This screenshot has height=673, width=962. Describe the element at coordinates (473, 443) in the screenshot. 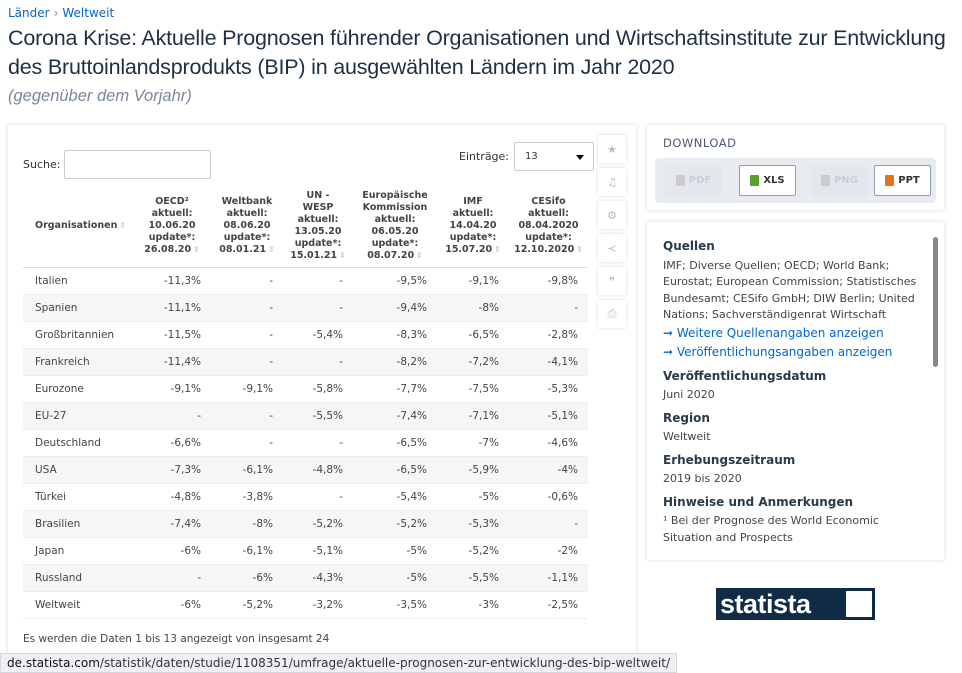

I see `cell-value: -7%` at that location.